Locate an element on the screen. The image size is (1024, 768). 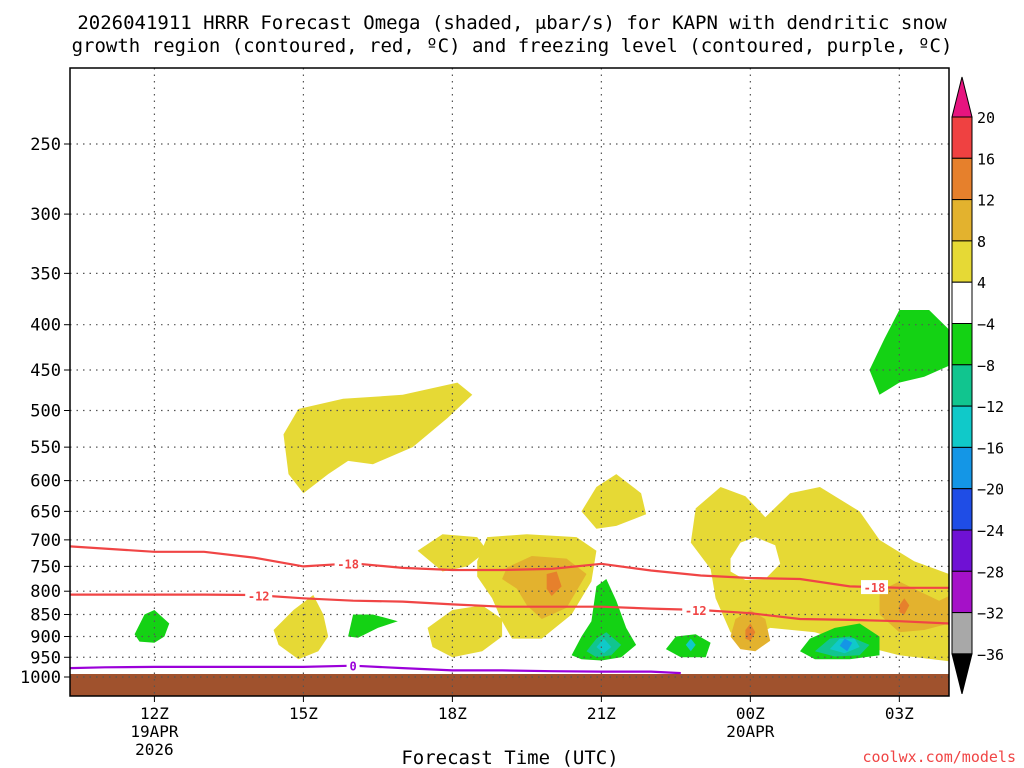
x-axis-label: Forecast Time (UTC) is located at coordinates (509, 757).